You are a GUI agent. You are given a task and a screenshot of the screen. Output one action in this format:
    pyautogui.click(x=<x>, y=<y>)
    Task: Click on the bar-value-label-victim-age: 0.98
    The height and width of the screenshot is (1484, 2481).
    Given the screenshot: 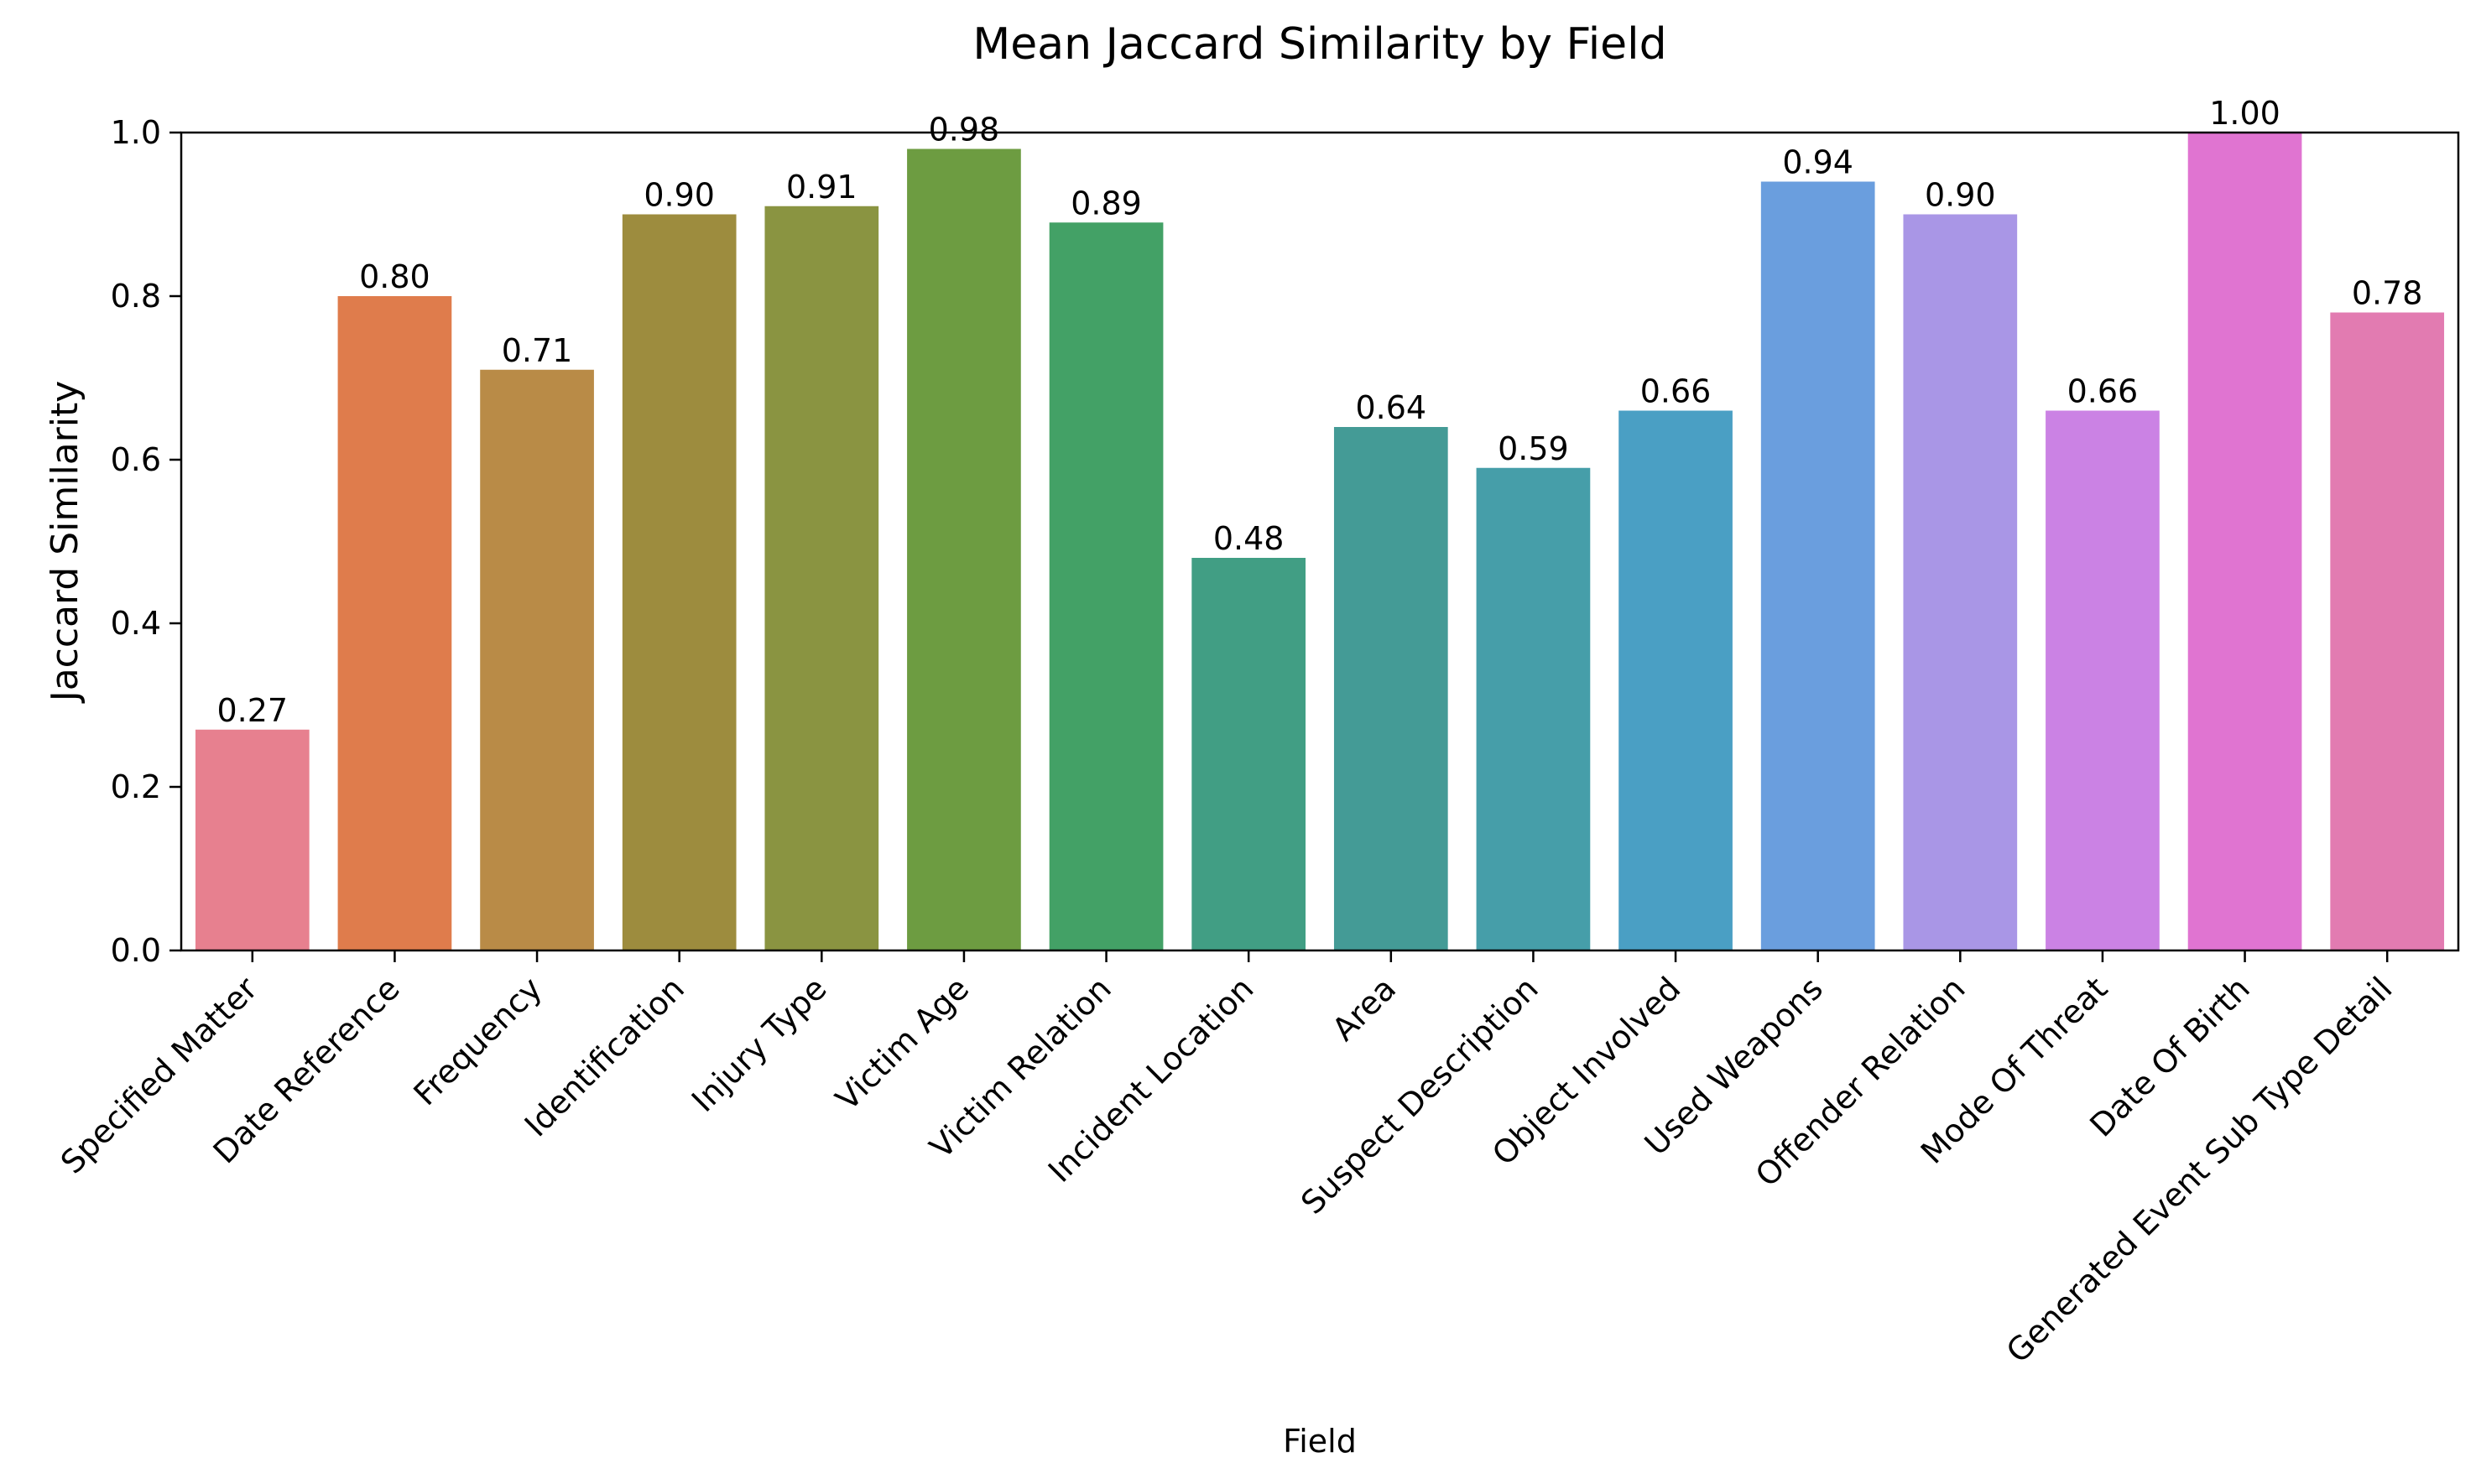 What is the action you would take?
    pyautogui.click(x=964, y=130)
    